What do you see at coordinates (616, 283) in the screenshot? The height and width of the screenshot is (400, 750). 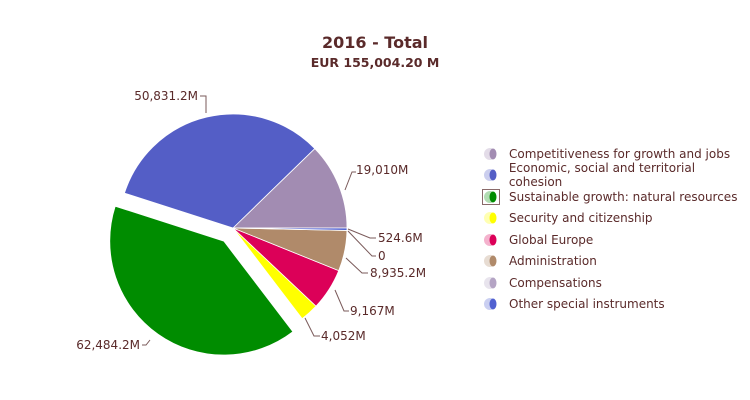 I see `legend-item: Compensations` at bounding box center [616, 283].